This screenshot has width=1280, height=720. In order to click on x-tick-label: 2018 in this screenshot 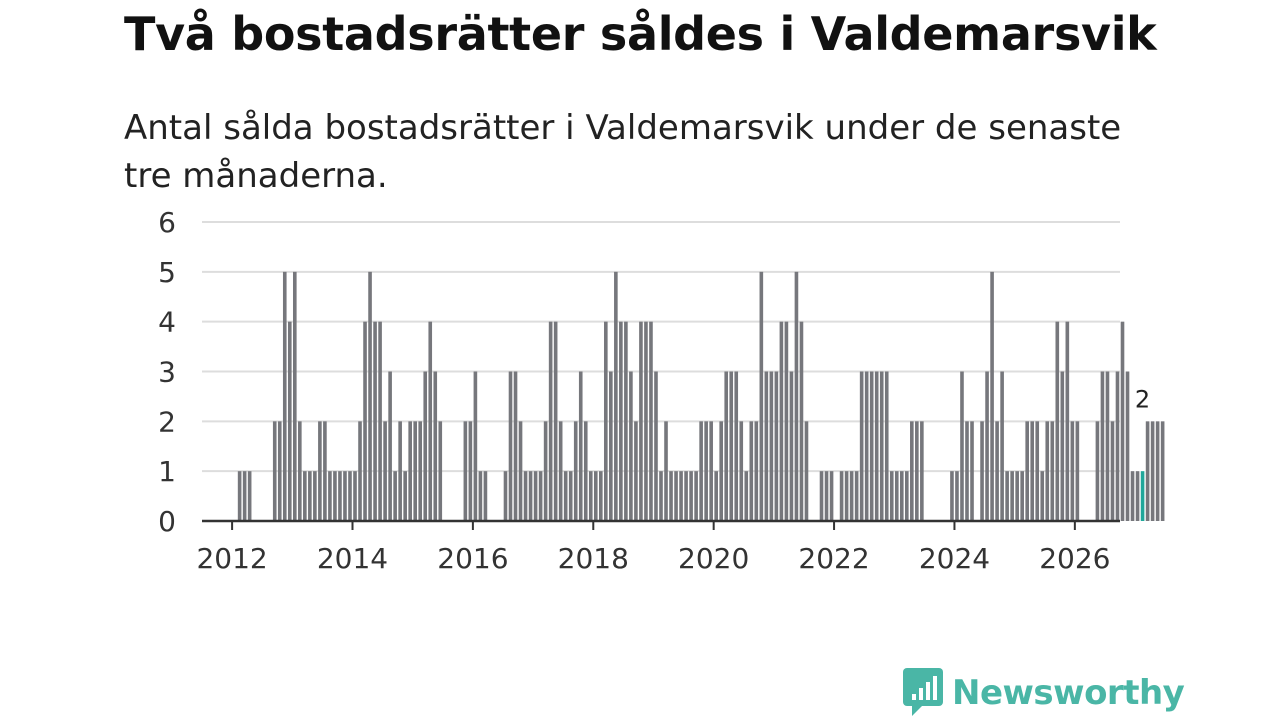, I will do `click(593, 558)`.